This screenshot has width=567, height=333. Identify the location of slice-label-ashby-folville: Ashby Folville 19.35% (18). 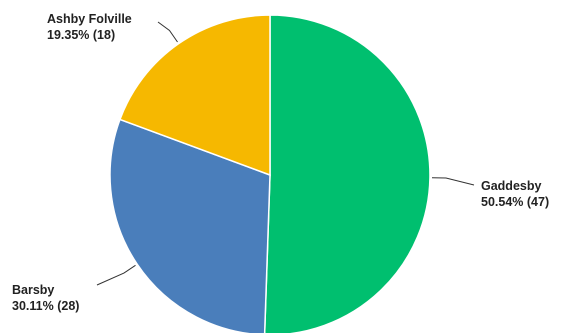
(89, 27).